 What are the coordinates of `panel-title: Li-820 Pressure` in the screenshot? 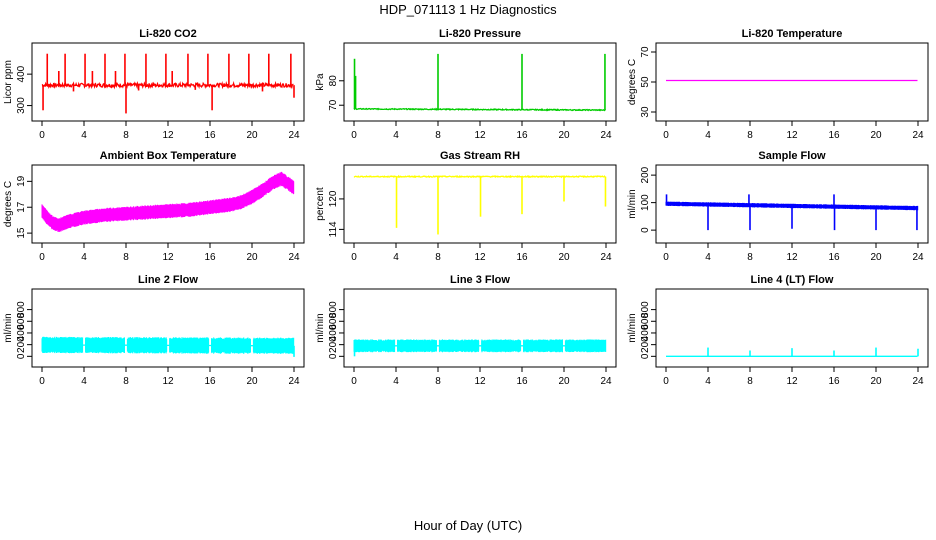 It's located at (480, 34).